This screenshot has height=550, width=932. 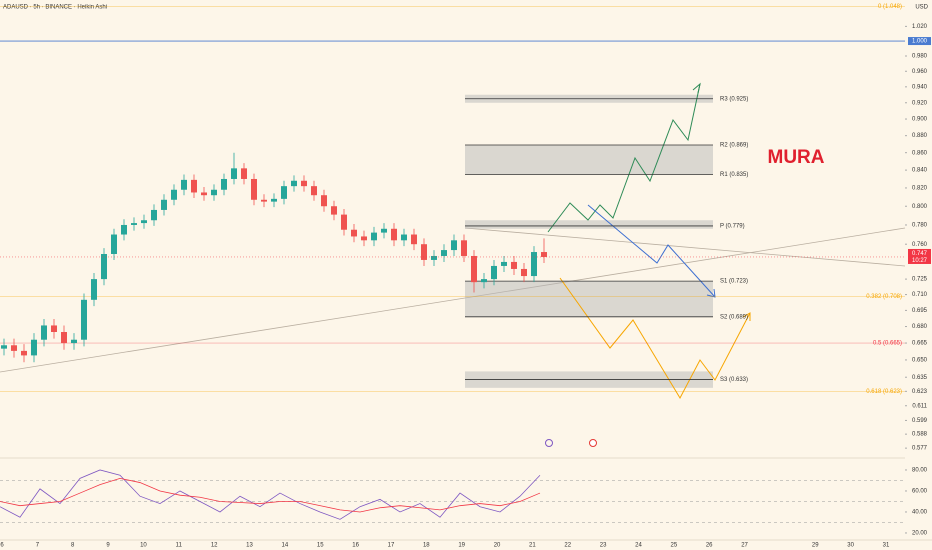 I want to click on pivot-label: P (0.779), so click(x=732, y=226).